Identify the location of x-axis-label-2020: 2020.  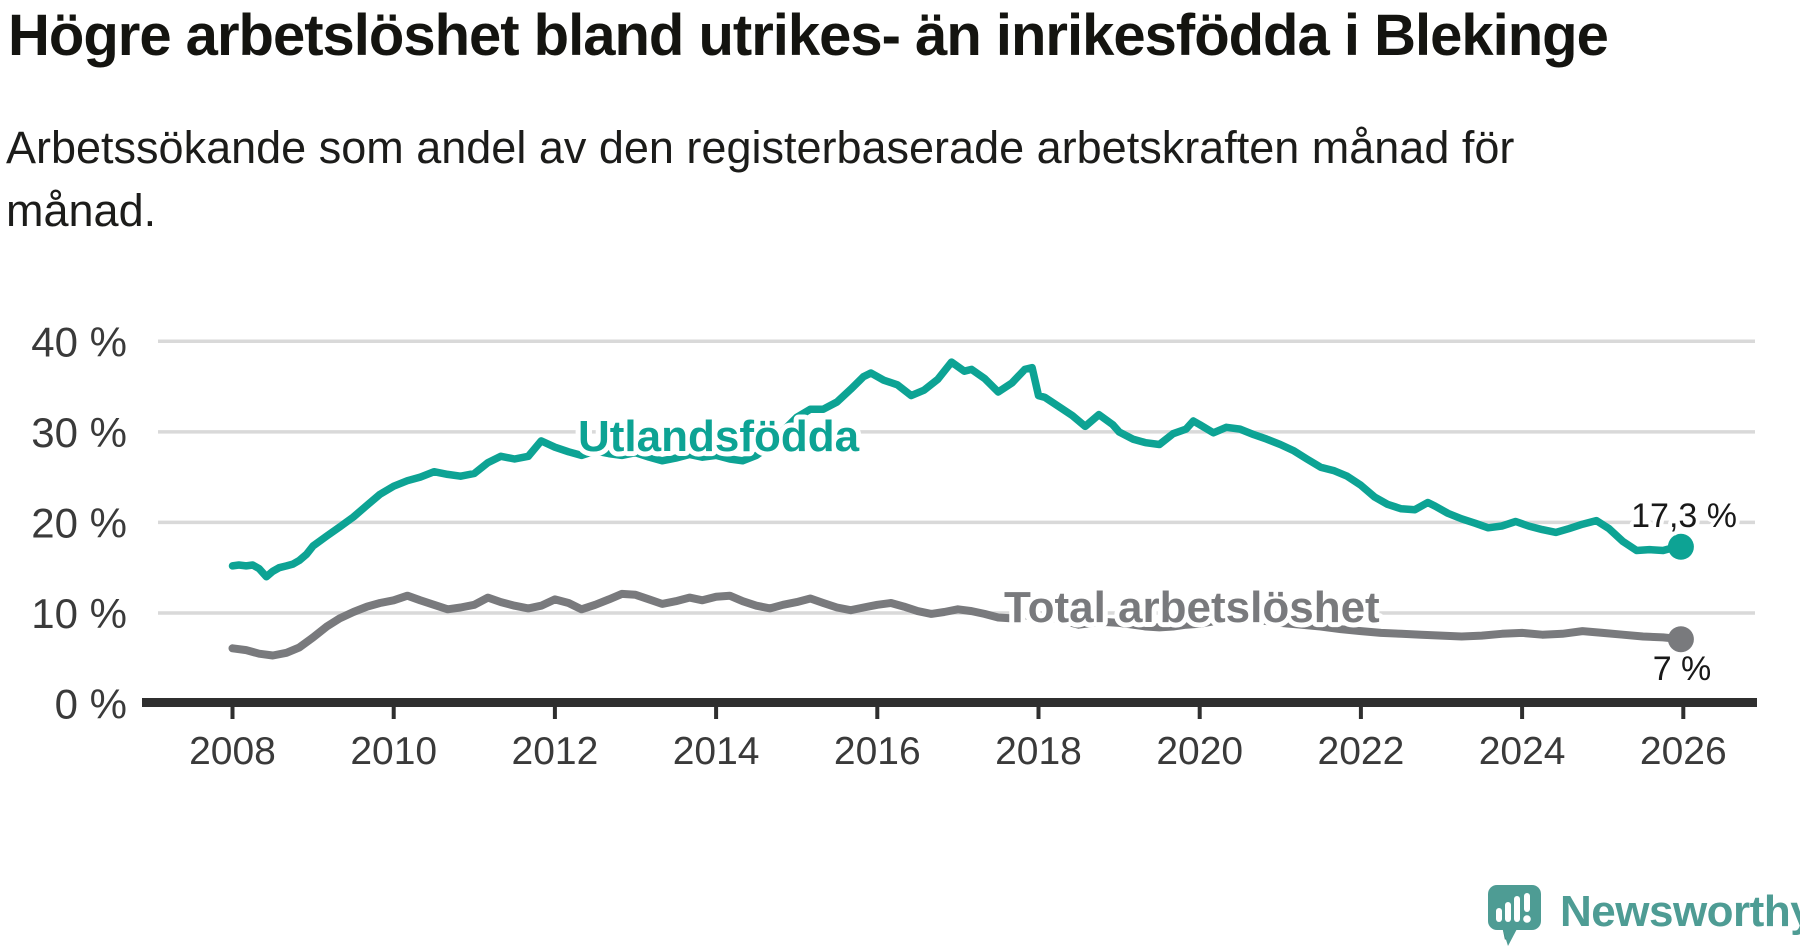
(1199, 751).